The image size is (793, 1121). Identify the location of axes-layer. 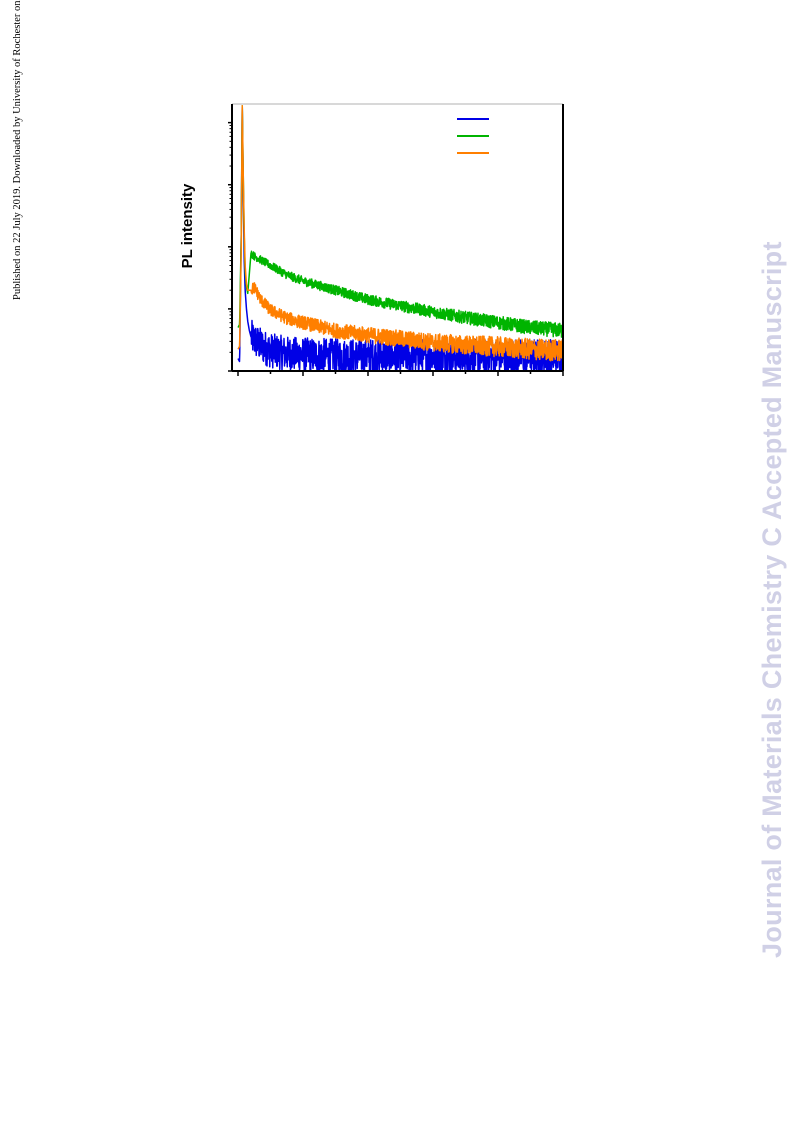
(396, 239).